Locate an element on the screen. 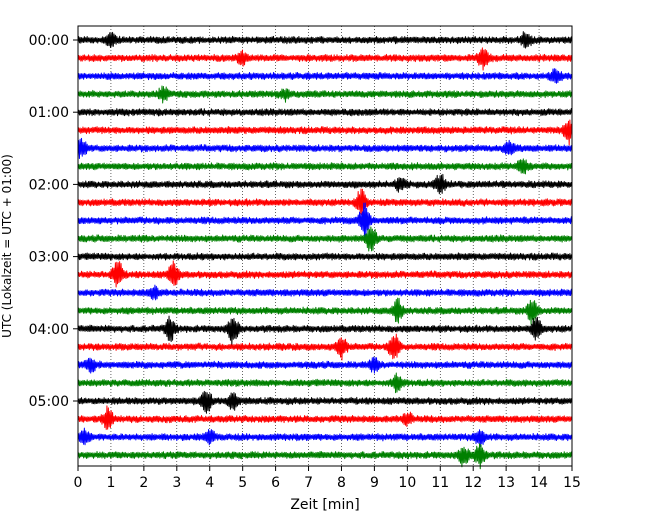  y-tick-label-3: 03:00 is located at coordinates (49, 258).